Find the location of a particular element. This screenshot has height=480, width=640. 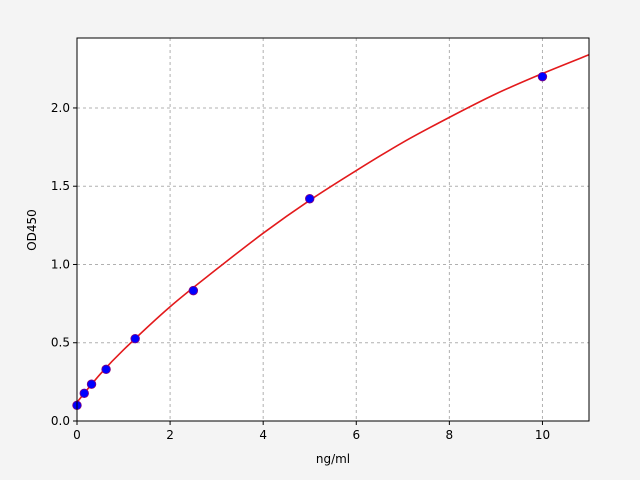

x-axis-label: ng/ml is located at coordinates (333, 459).